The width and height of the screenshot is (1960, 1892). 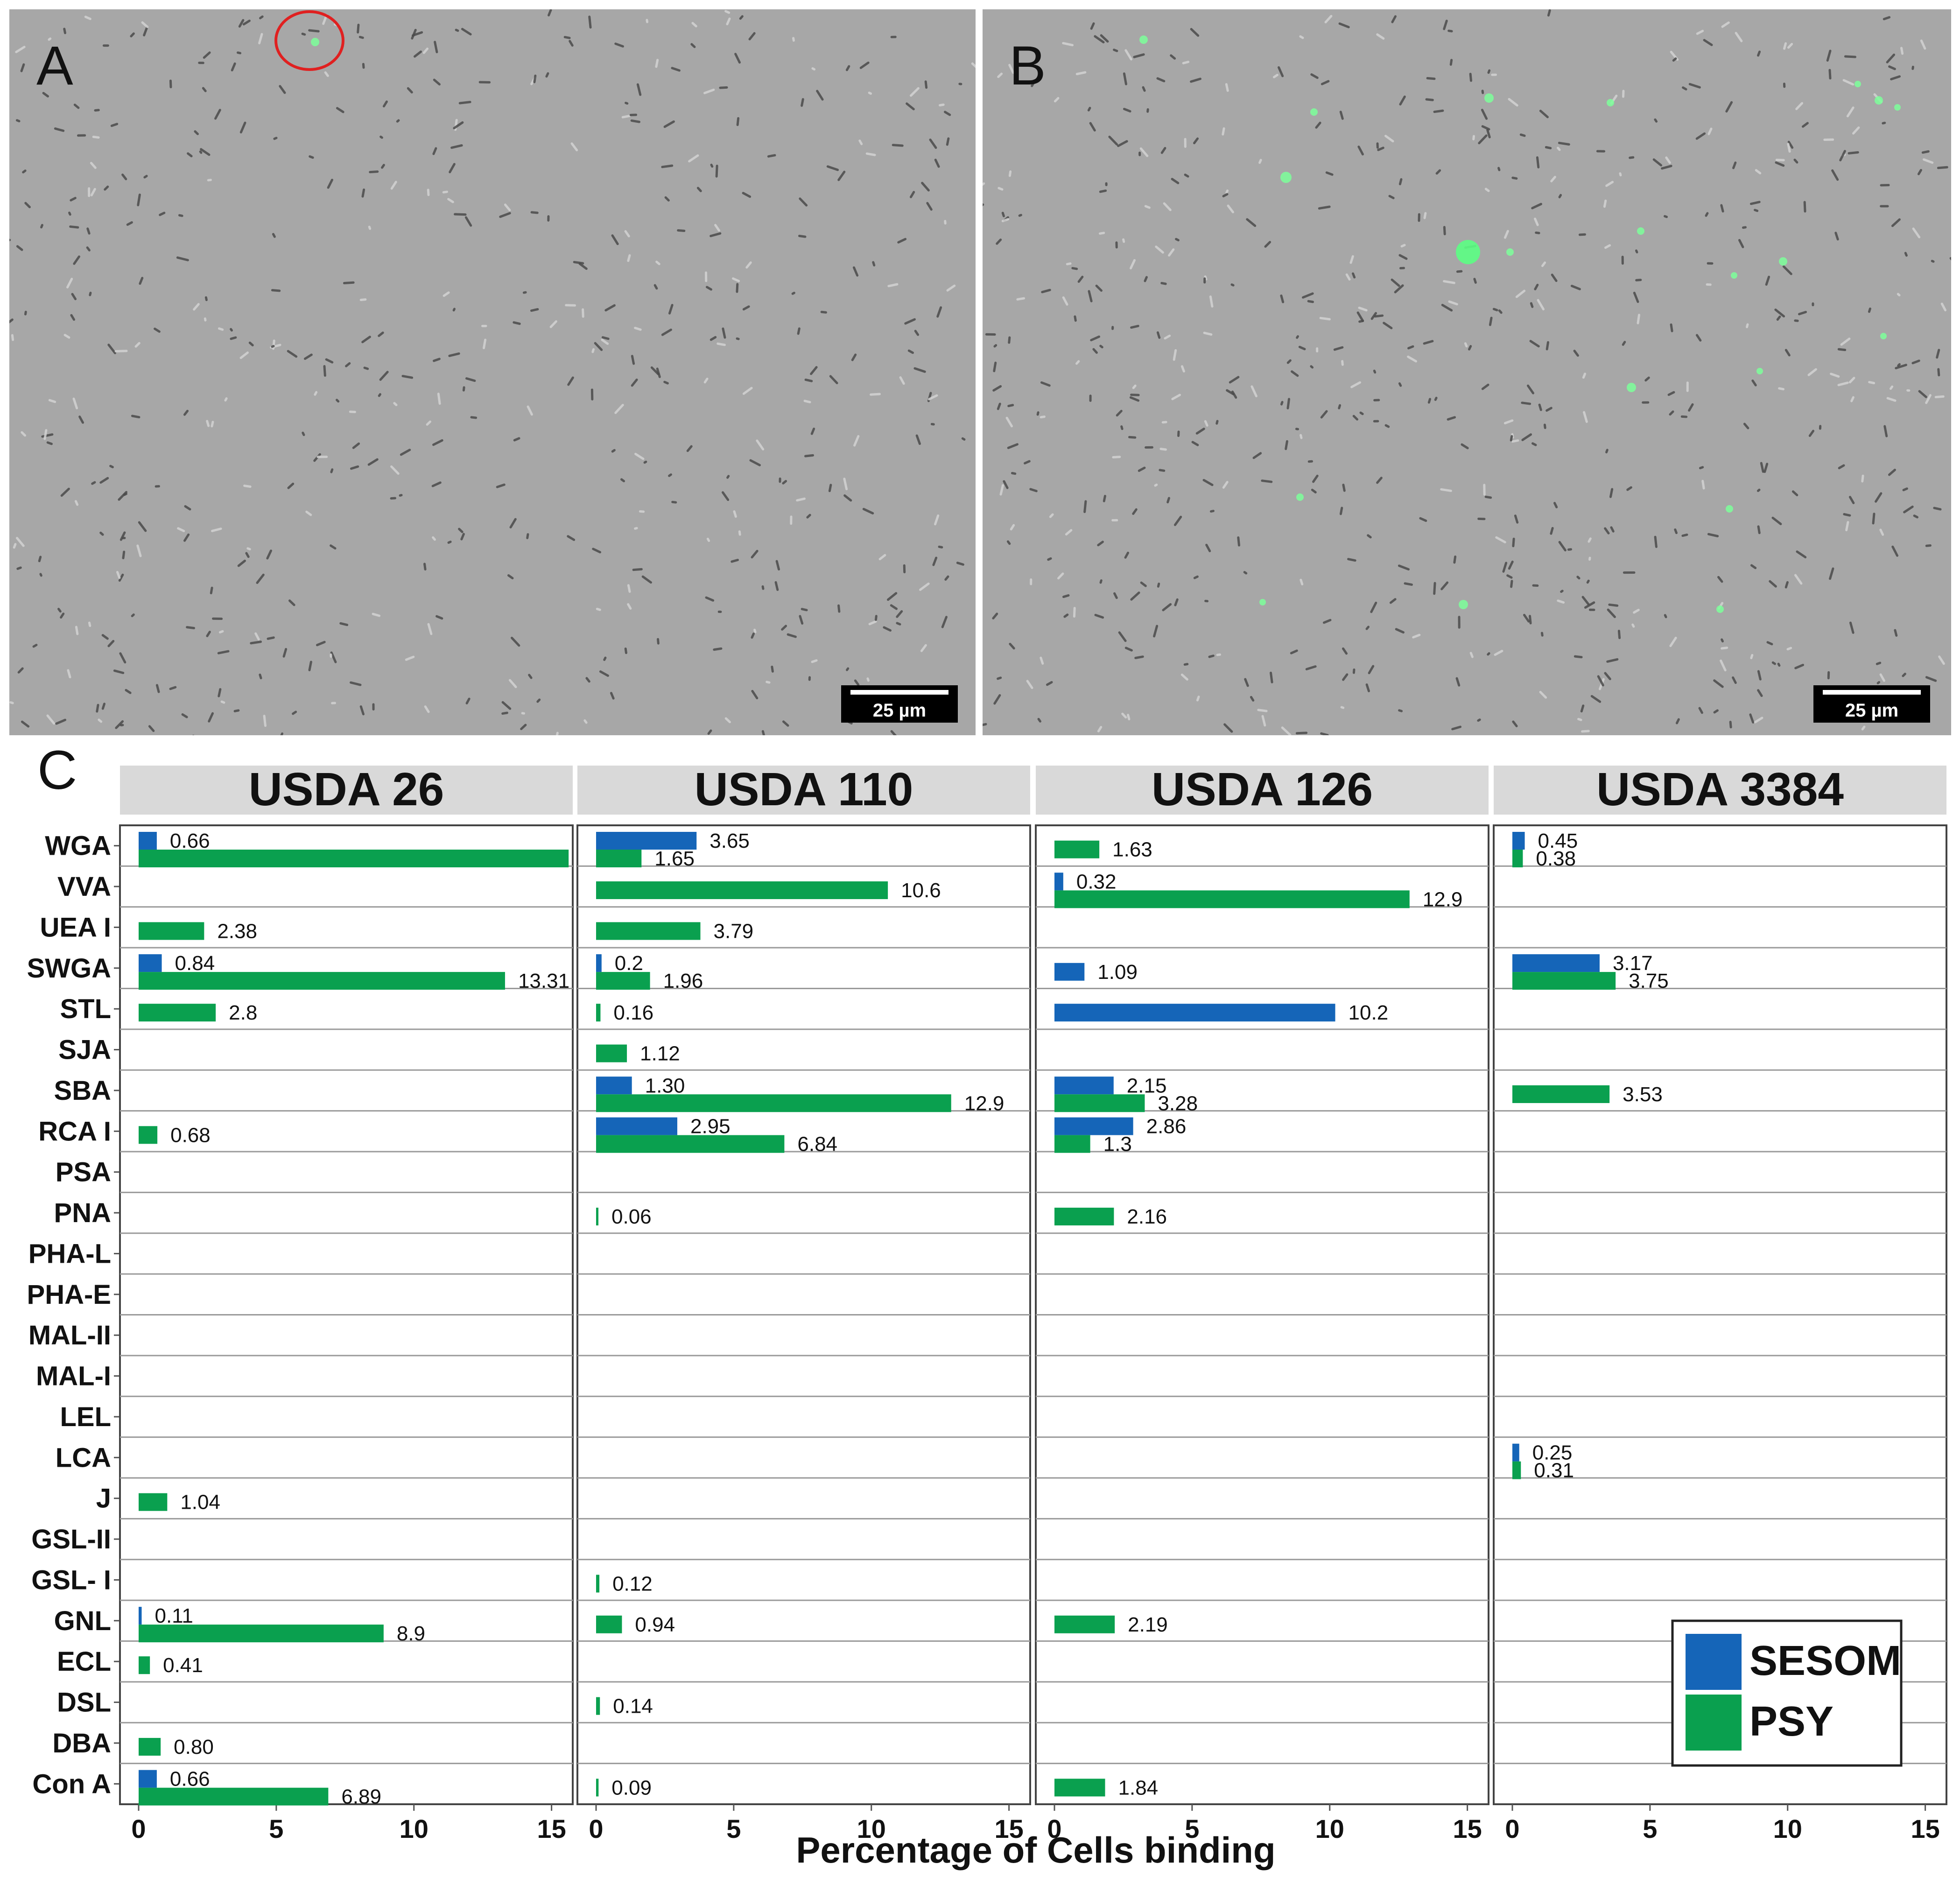 I want to click on bar-value-label: 12.9, so click(x=984, y=1103).